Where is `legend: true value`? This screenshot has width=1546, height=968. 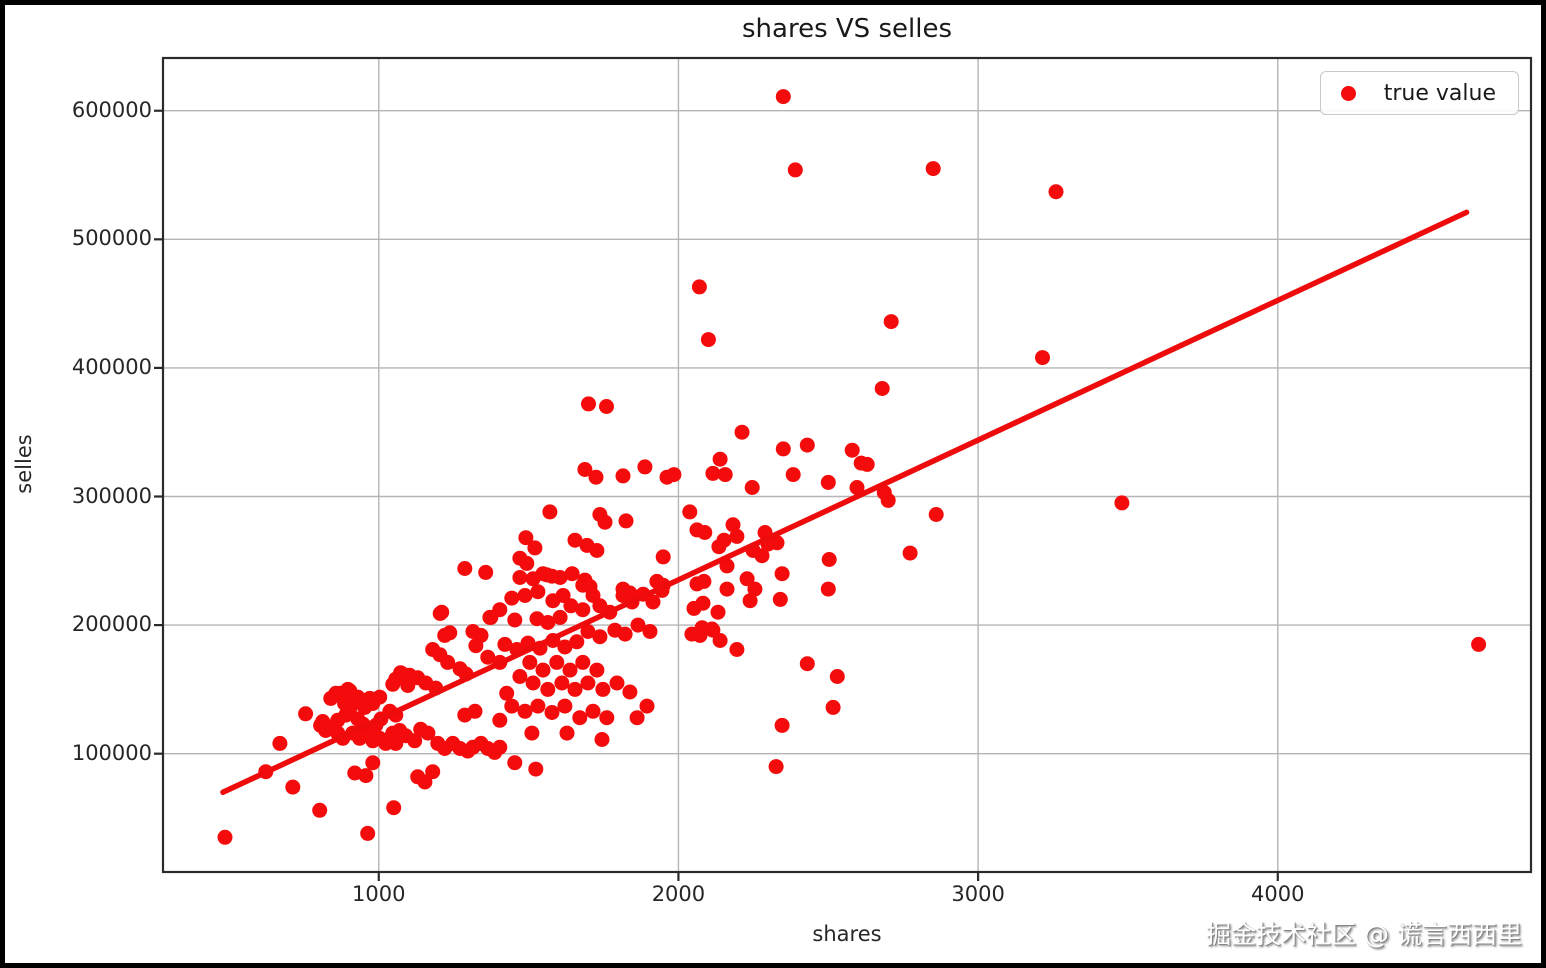 legend: true value is located at coordinates (1419, 93).